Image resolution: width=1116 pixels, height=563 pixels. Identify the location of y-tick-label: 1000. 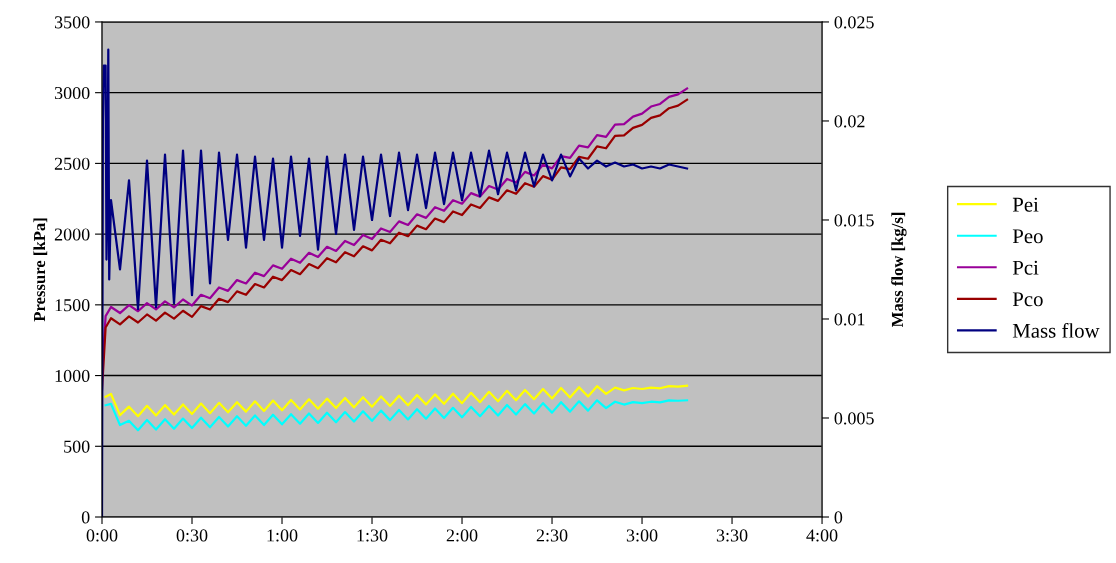
(72, 375).